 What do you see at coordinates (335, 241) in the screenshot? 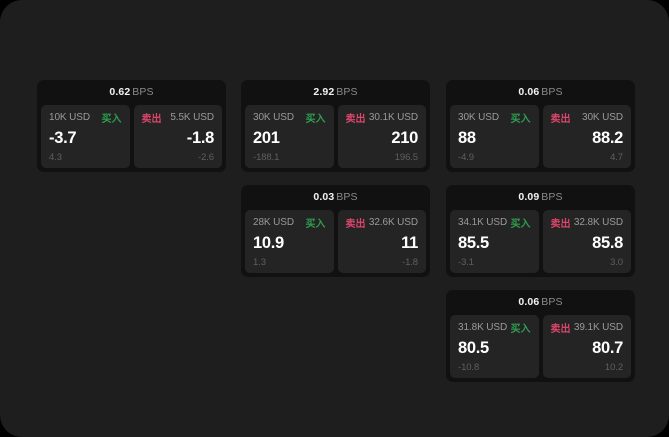
I see `card-body: 28K USD 买入 10.9 1.3 卖出 32.6K USD 11 -1.8` at bounding box center [335, 241].